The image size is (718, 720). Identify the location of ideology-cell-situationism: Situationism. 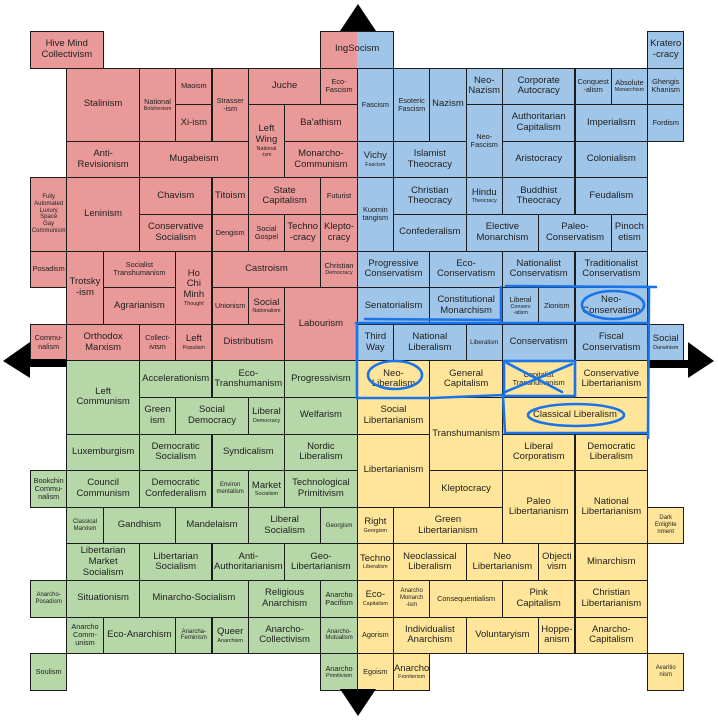
(103, 599).